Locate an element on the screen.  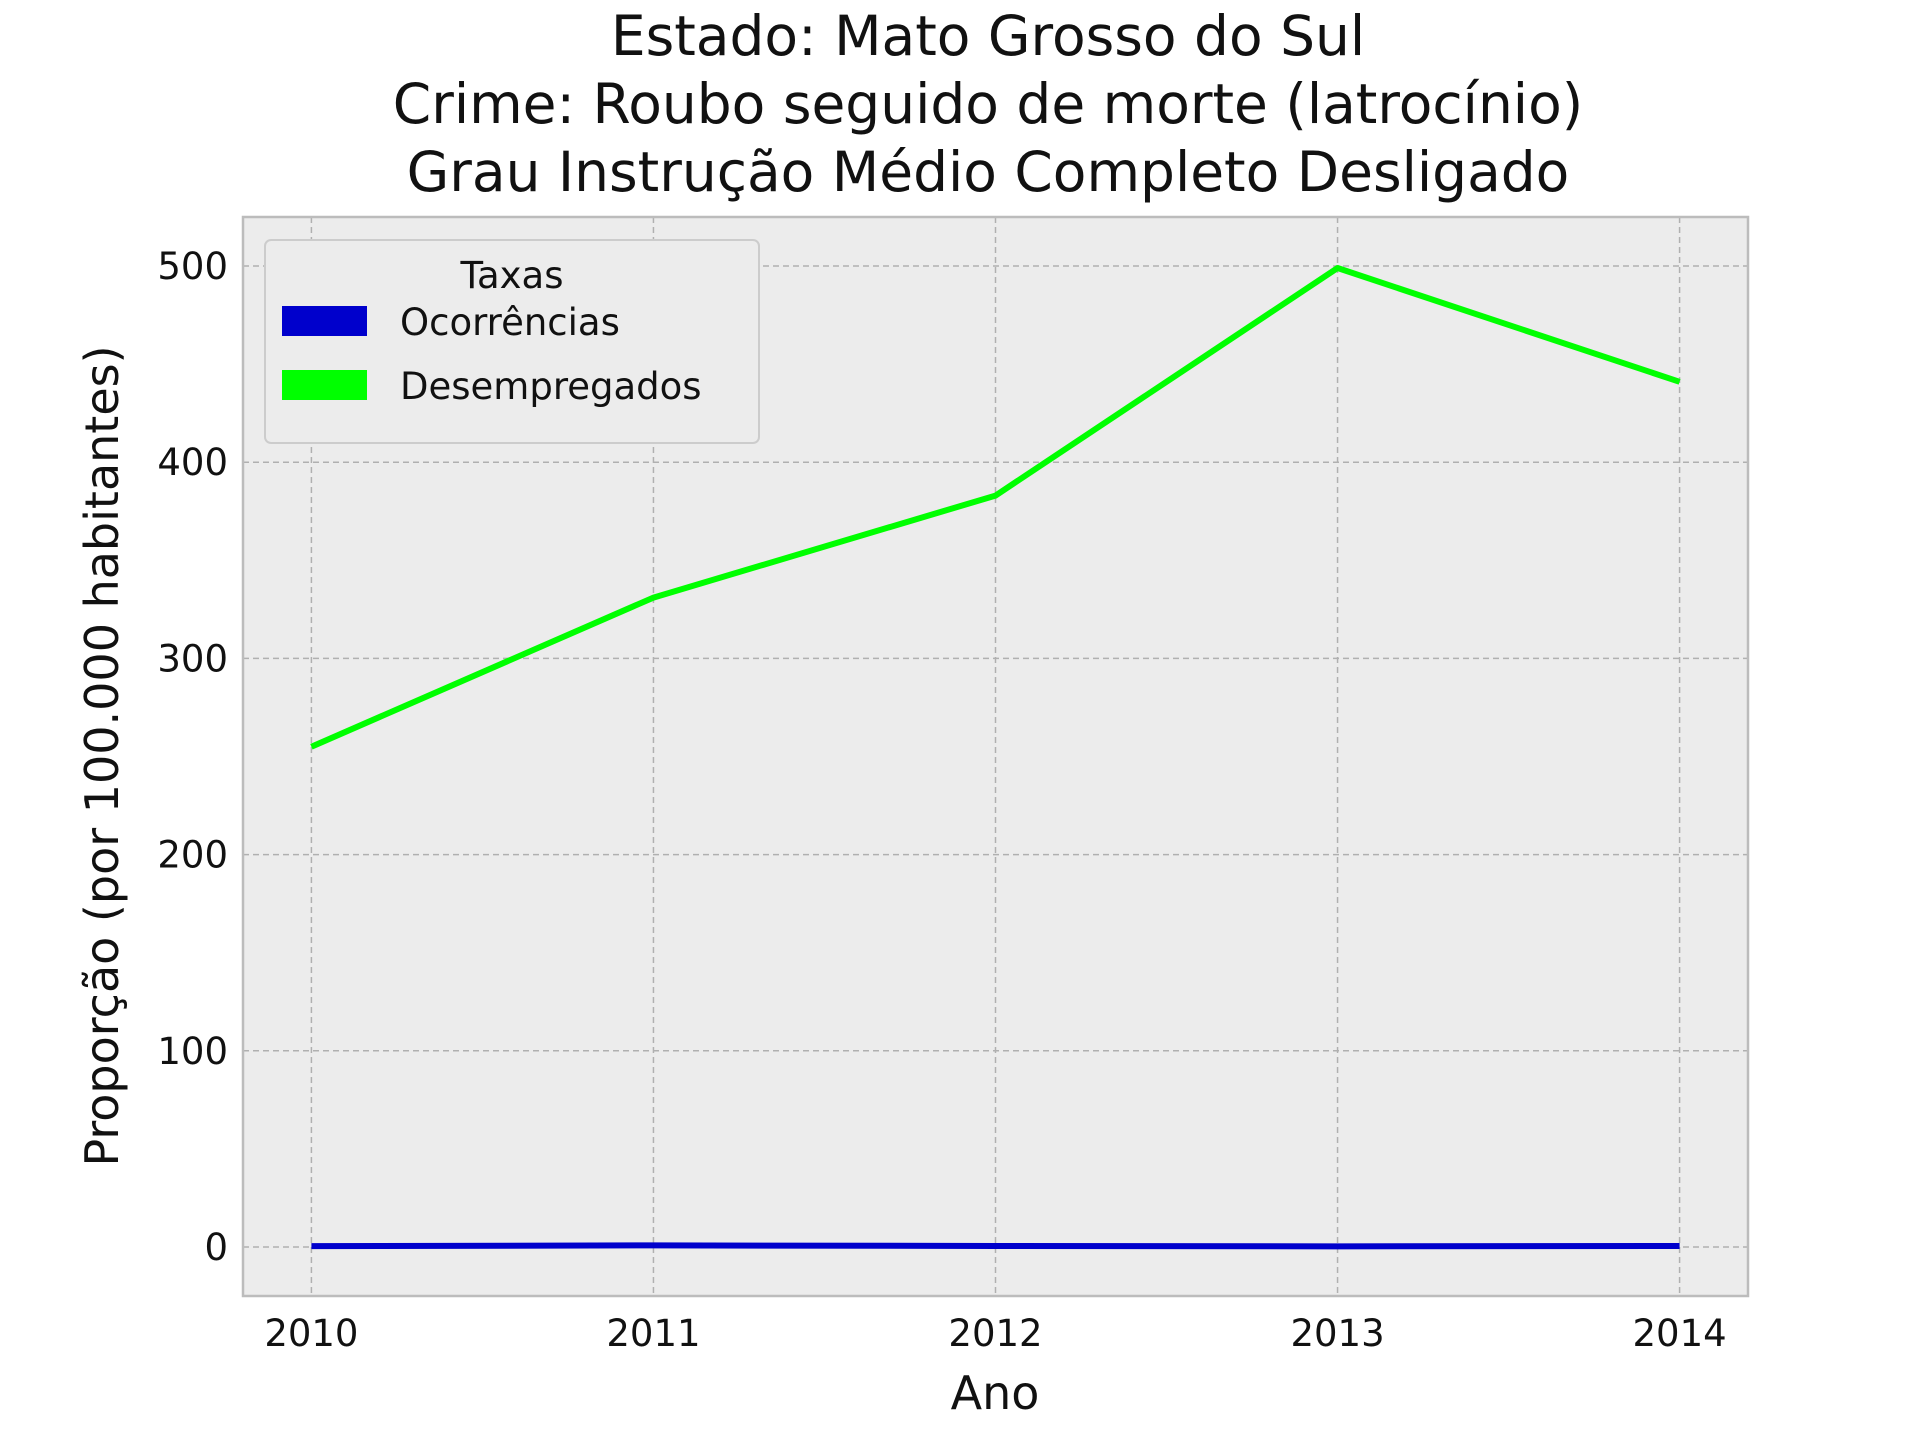
x-tick-label: 2013 is located at coordinates (1337, 1333).